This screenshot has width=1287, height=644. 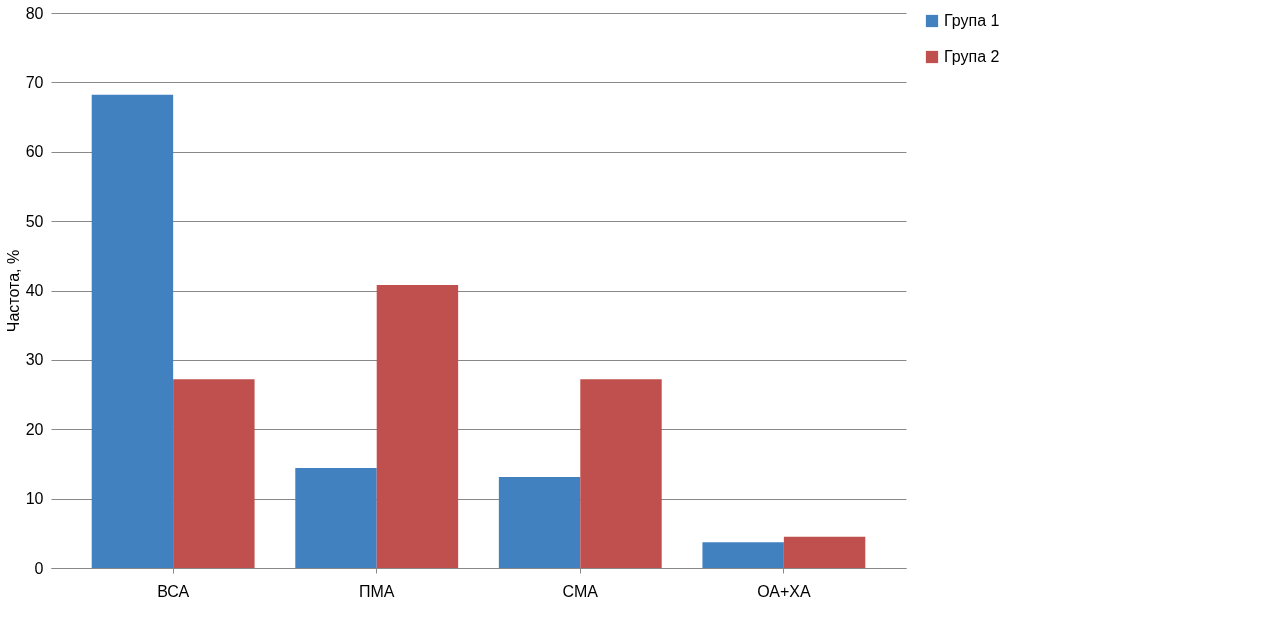 I want to click on x-tick-label: СМА, so click(x=580, y=591).